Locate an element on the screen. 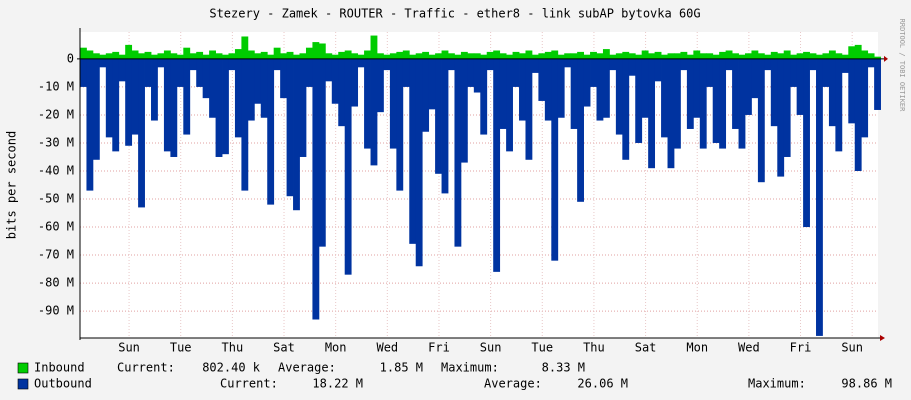 The image size is (911, 400). legend-stat-value: 98.86 M is located at coordinates (866, 384).